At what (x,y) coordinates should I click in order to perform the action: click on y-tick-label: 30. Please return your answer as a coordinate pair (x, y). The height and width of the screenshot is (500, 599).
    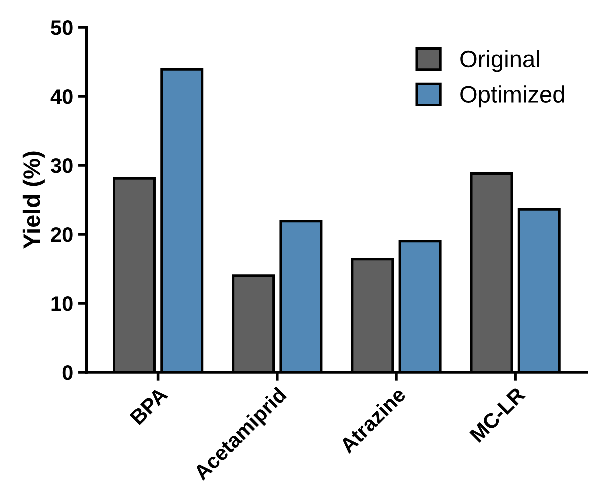
    Looking at the image, I should click on (61, 166).